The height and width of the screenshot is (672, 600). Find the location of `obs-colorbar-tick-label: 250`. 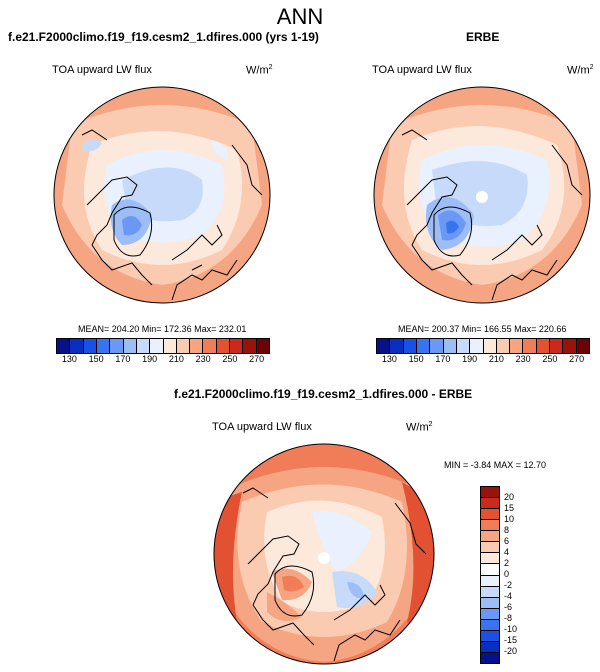

obs-colorbar-tick-label: 250 is located at coordinates (550, 359).